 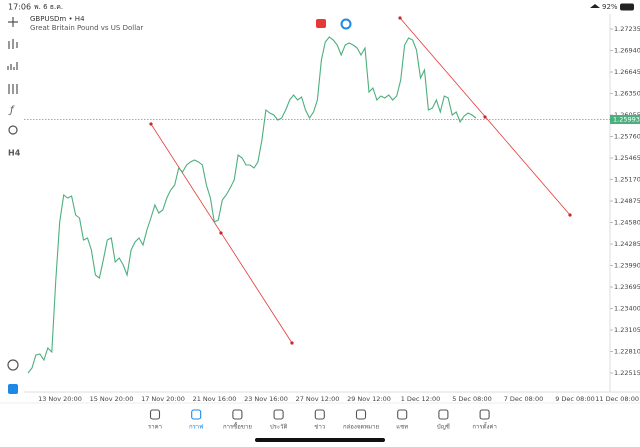 What do you see at coordinates (627, 352) in the screenshot?
I see `y-tick-label: 1.22810` at bounding box center [627, 352].